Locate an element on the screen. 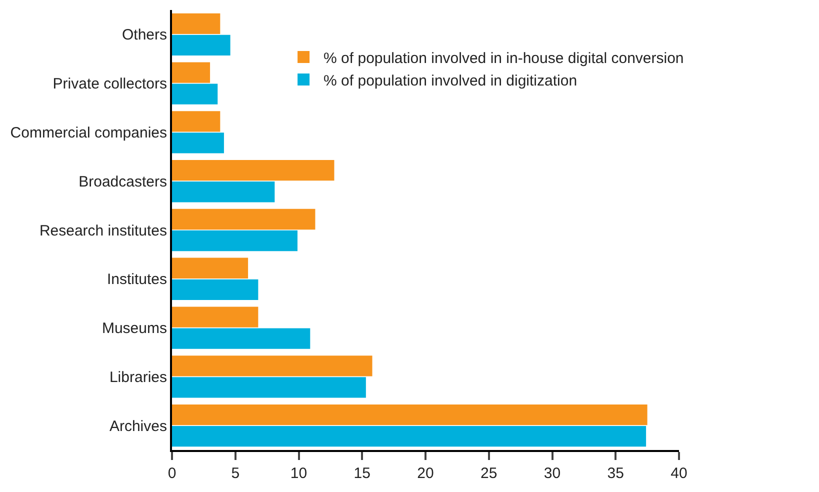 The image size is (819, 492). x-tick-label: 35 is located at coordinates (615, 473).